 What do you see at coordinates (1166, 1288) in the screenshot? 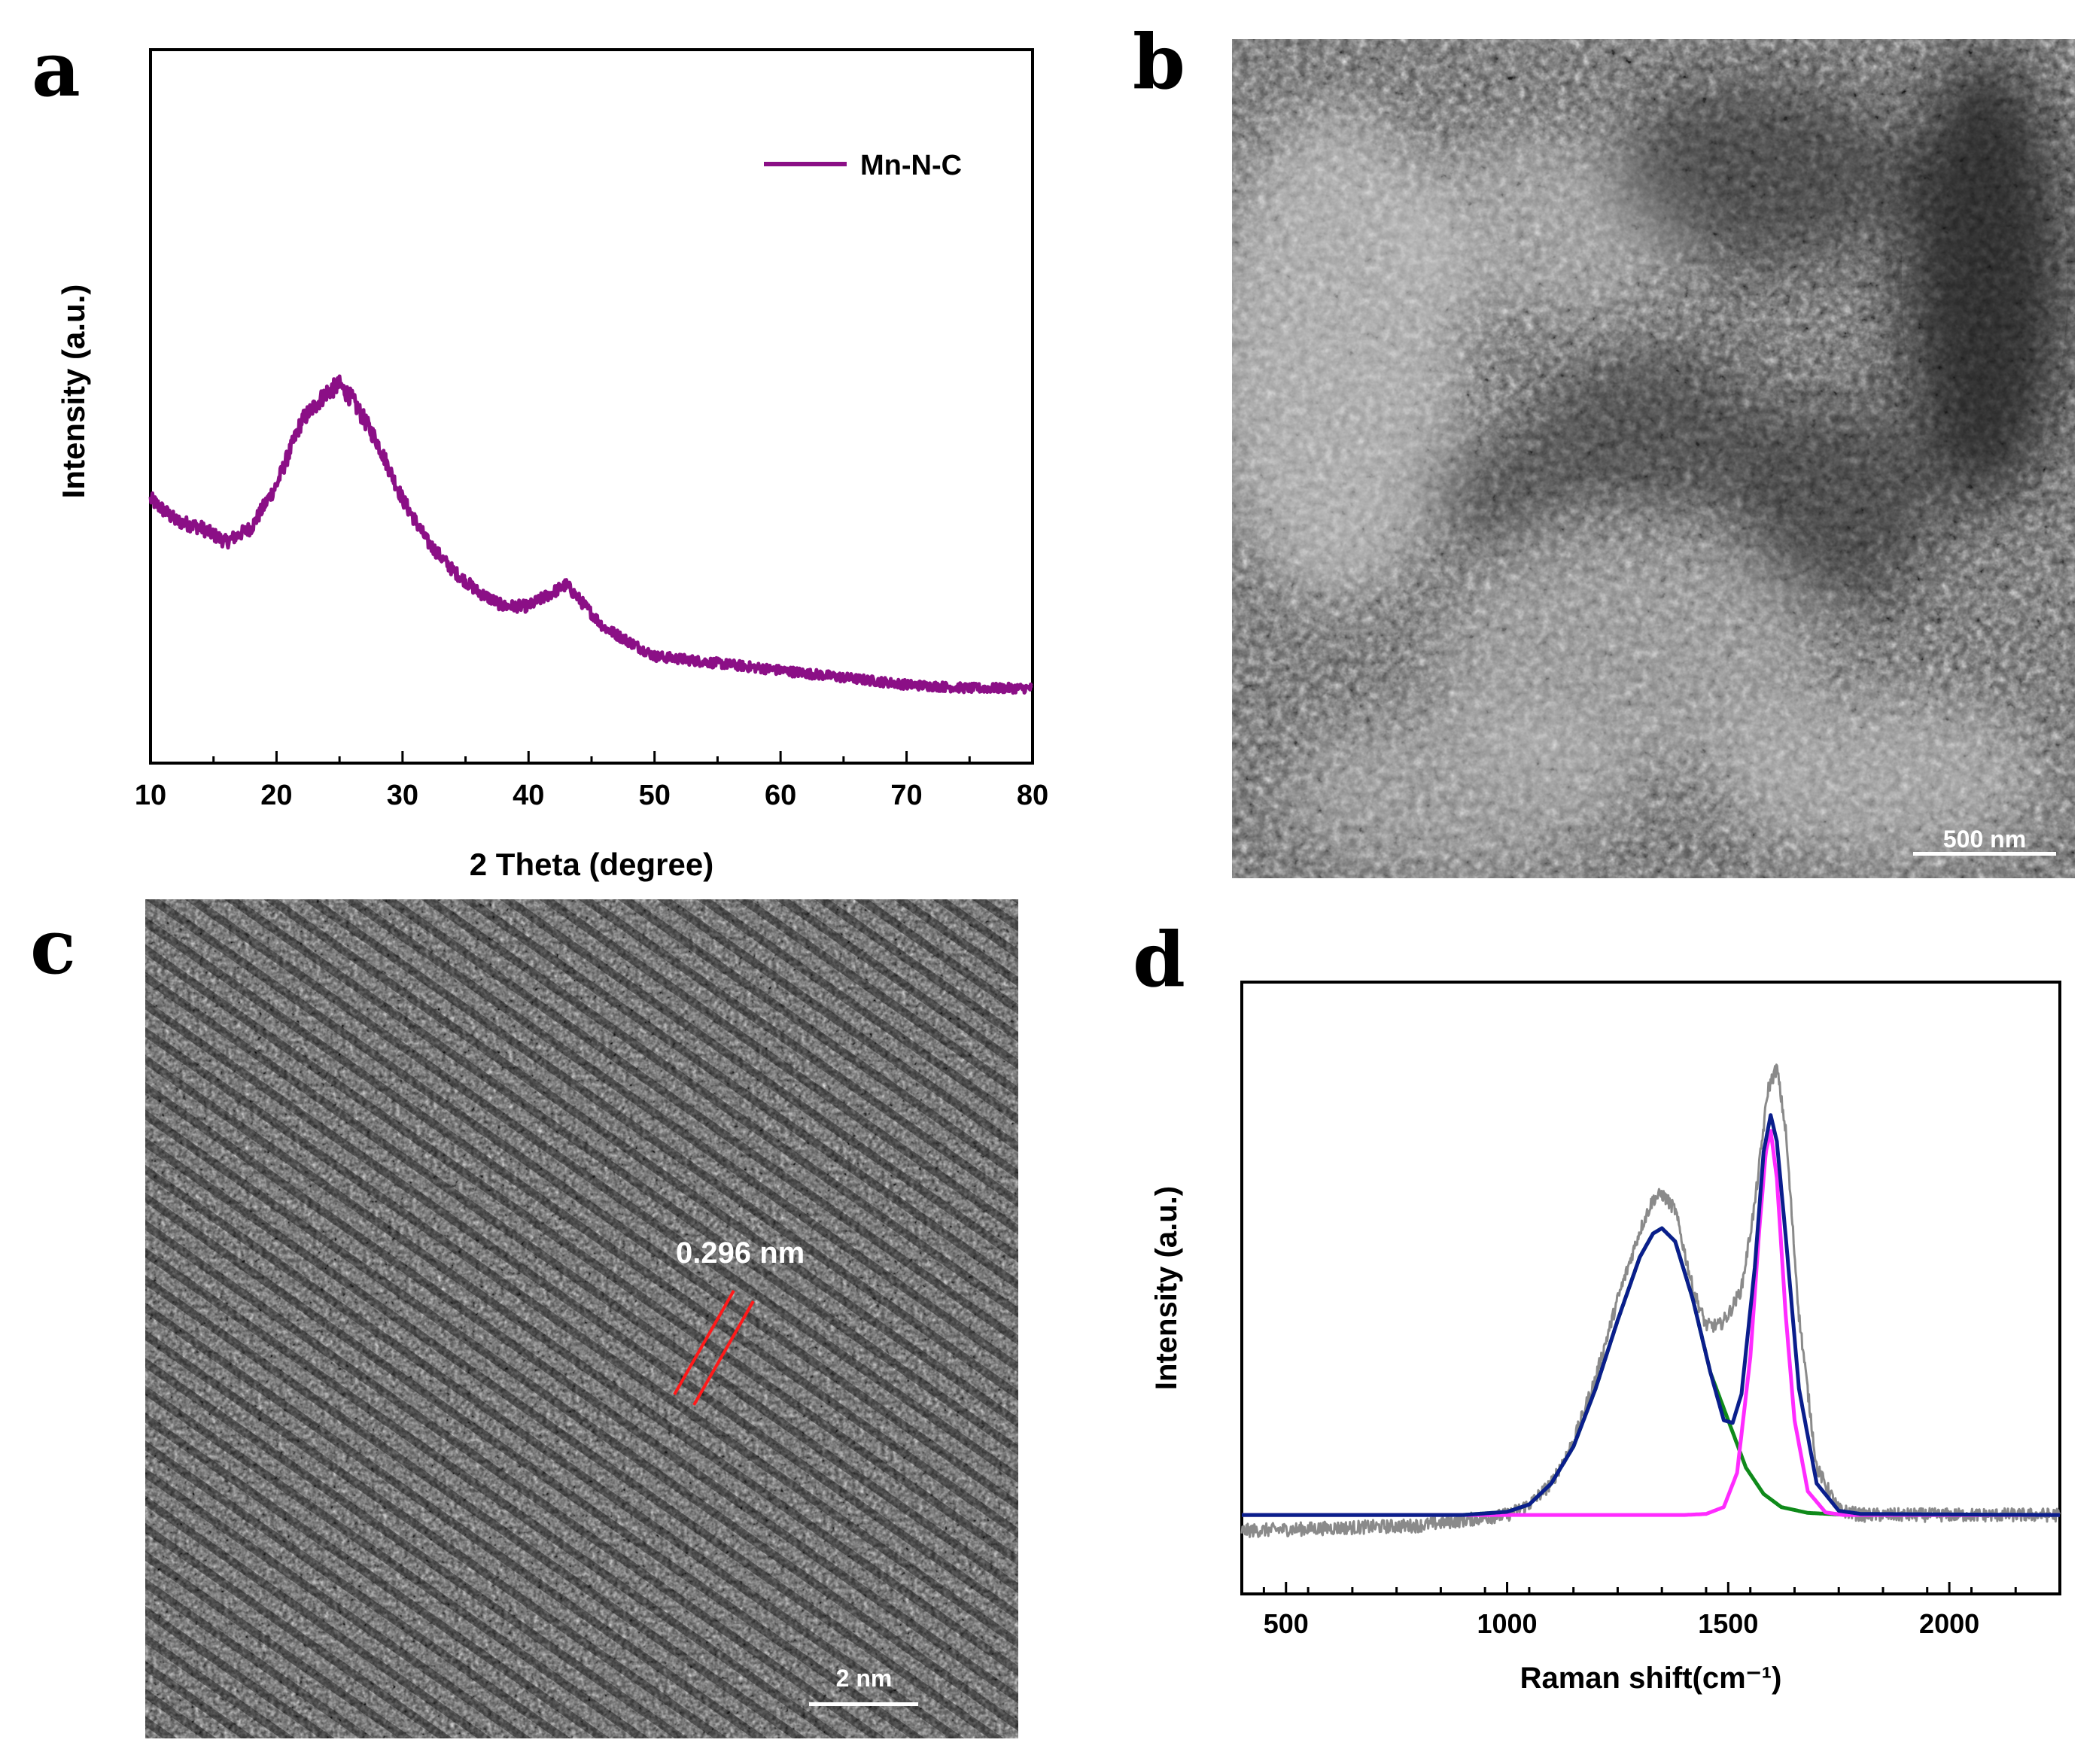
I see `y-axis-label-d: Intensity (a.u.)` at bounding box center [1166, 1288].